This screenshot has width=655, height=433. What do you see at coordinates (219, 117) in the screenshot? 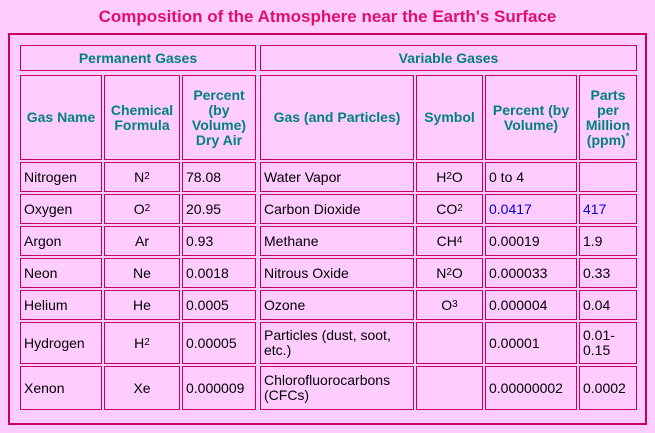
I see `header-percent-dry-air: Percent (by Volume) Dry Air` at bounding box center [219, 117].